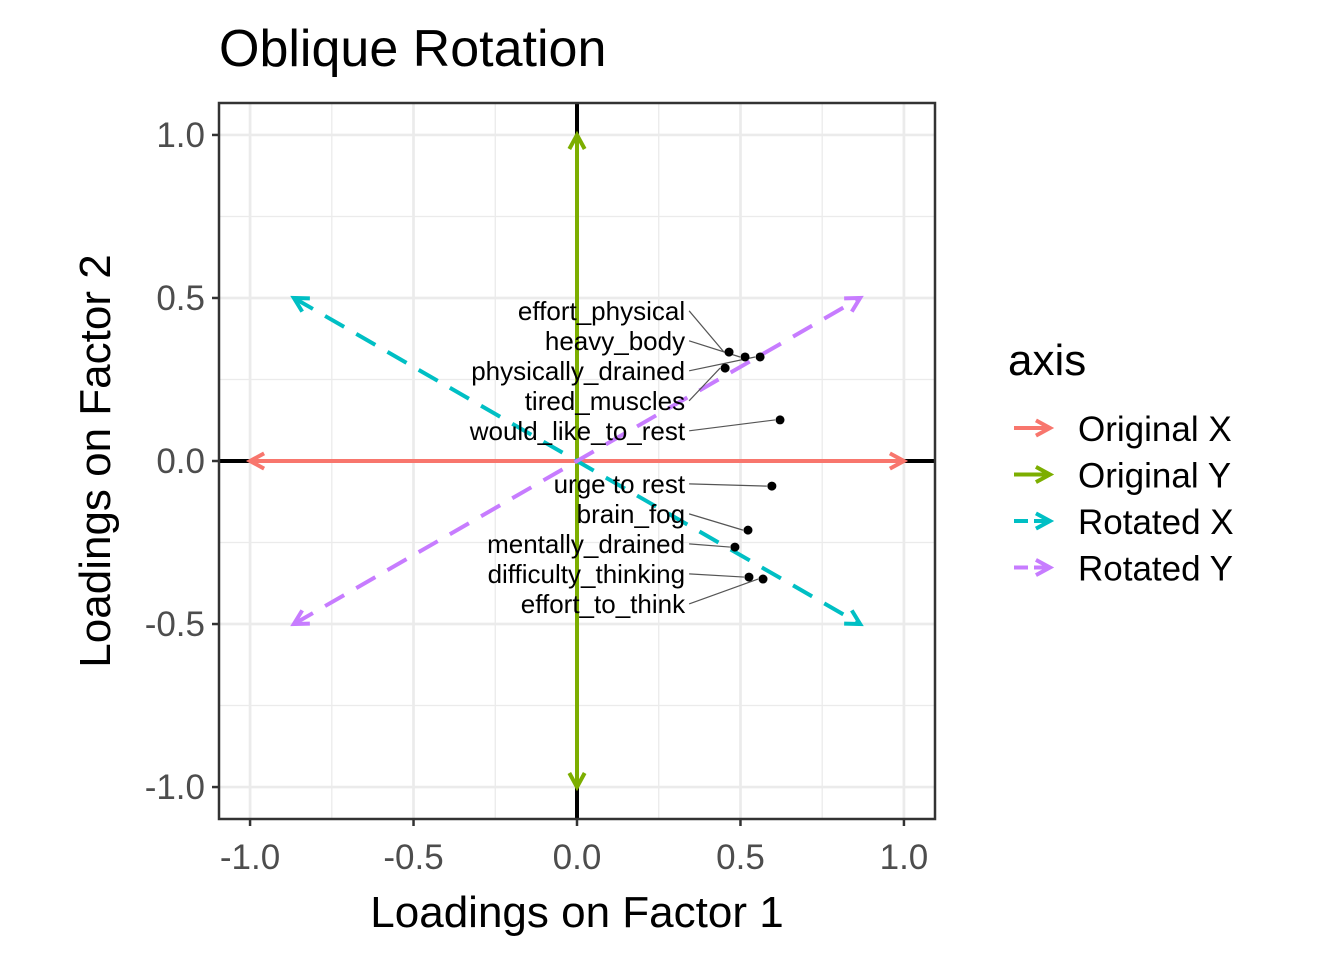 This screenshot has height=965, width=1344. What do you see at coordinates (180, 461) in the screenshot?
I see `y-tick-label: 0.0` at bounding box center [180, 461].